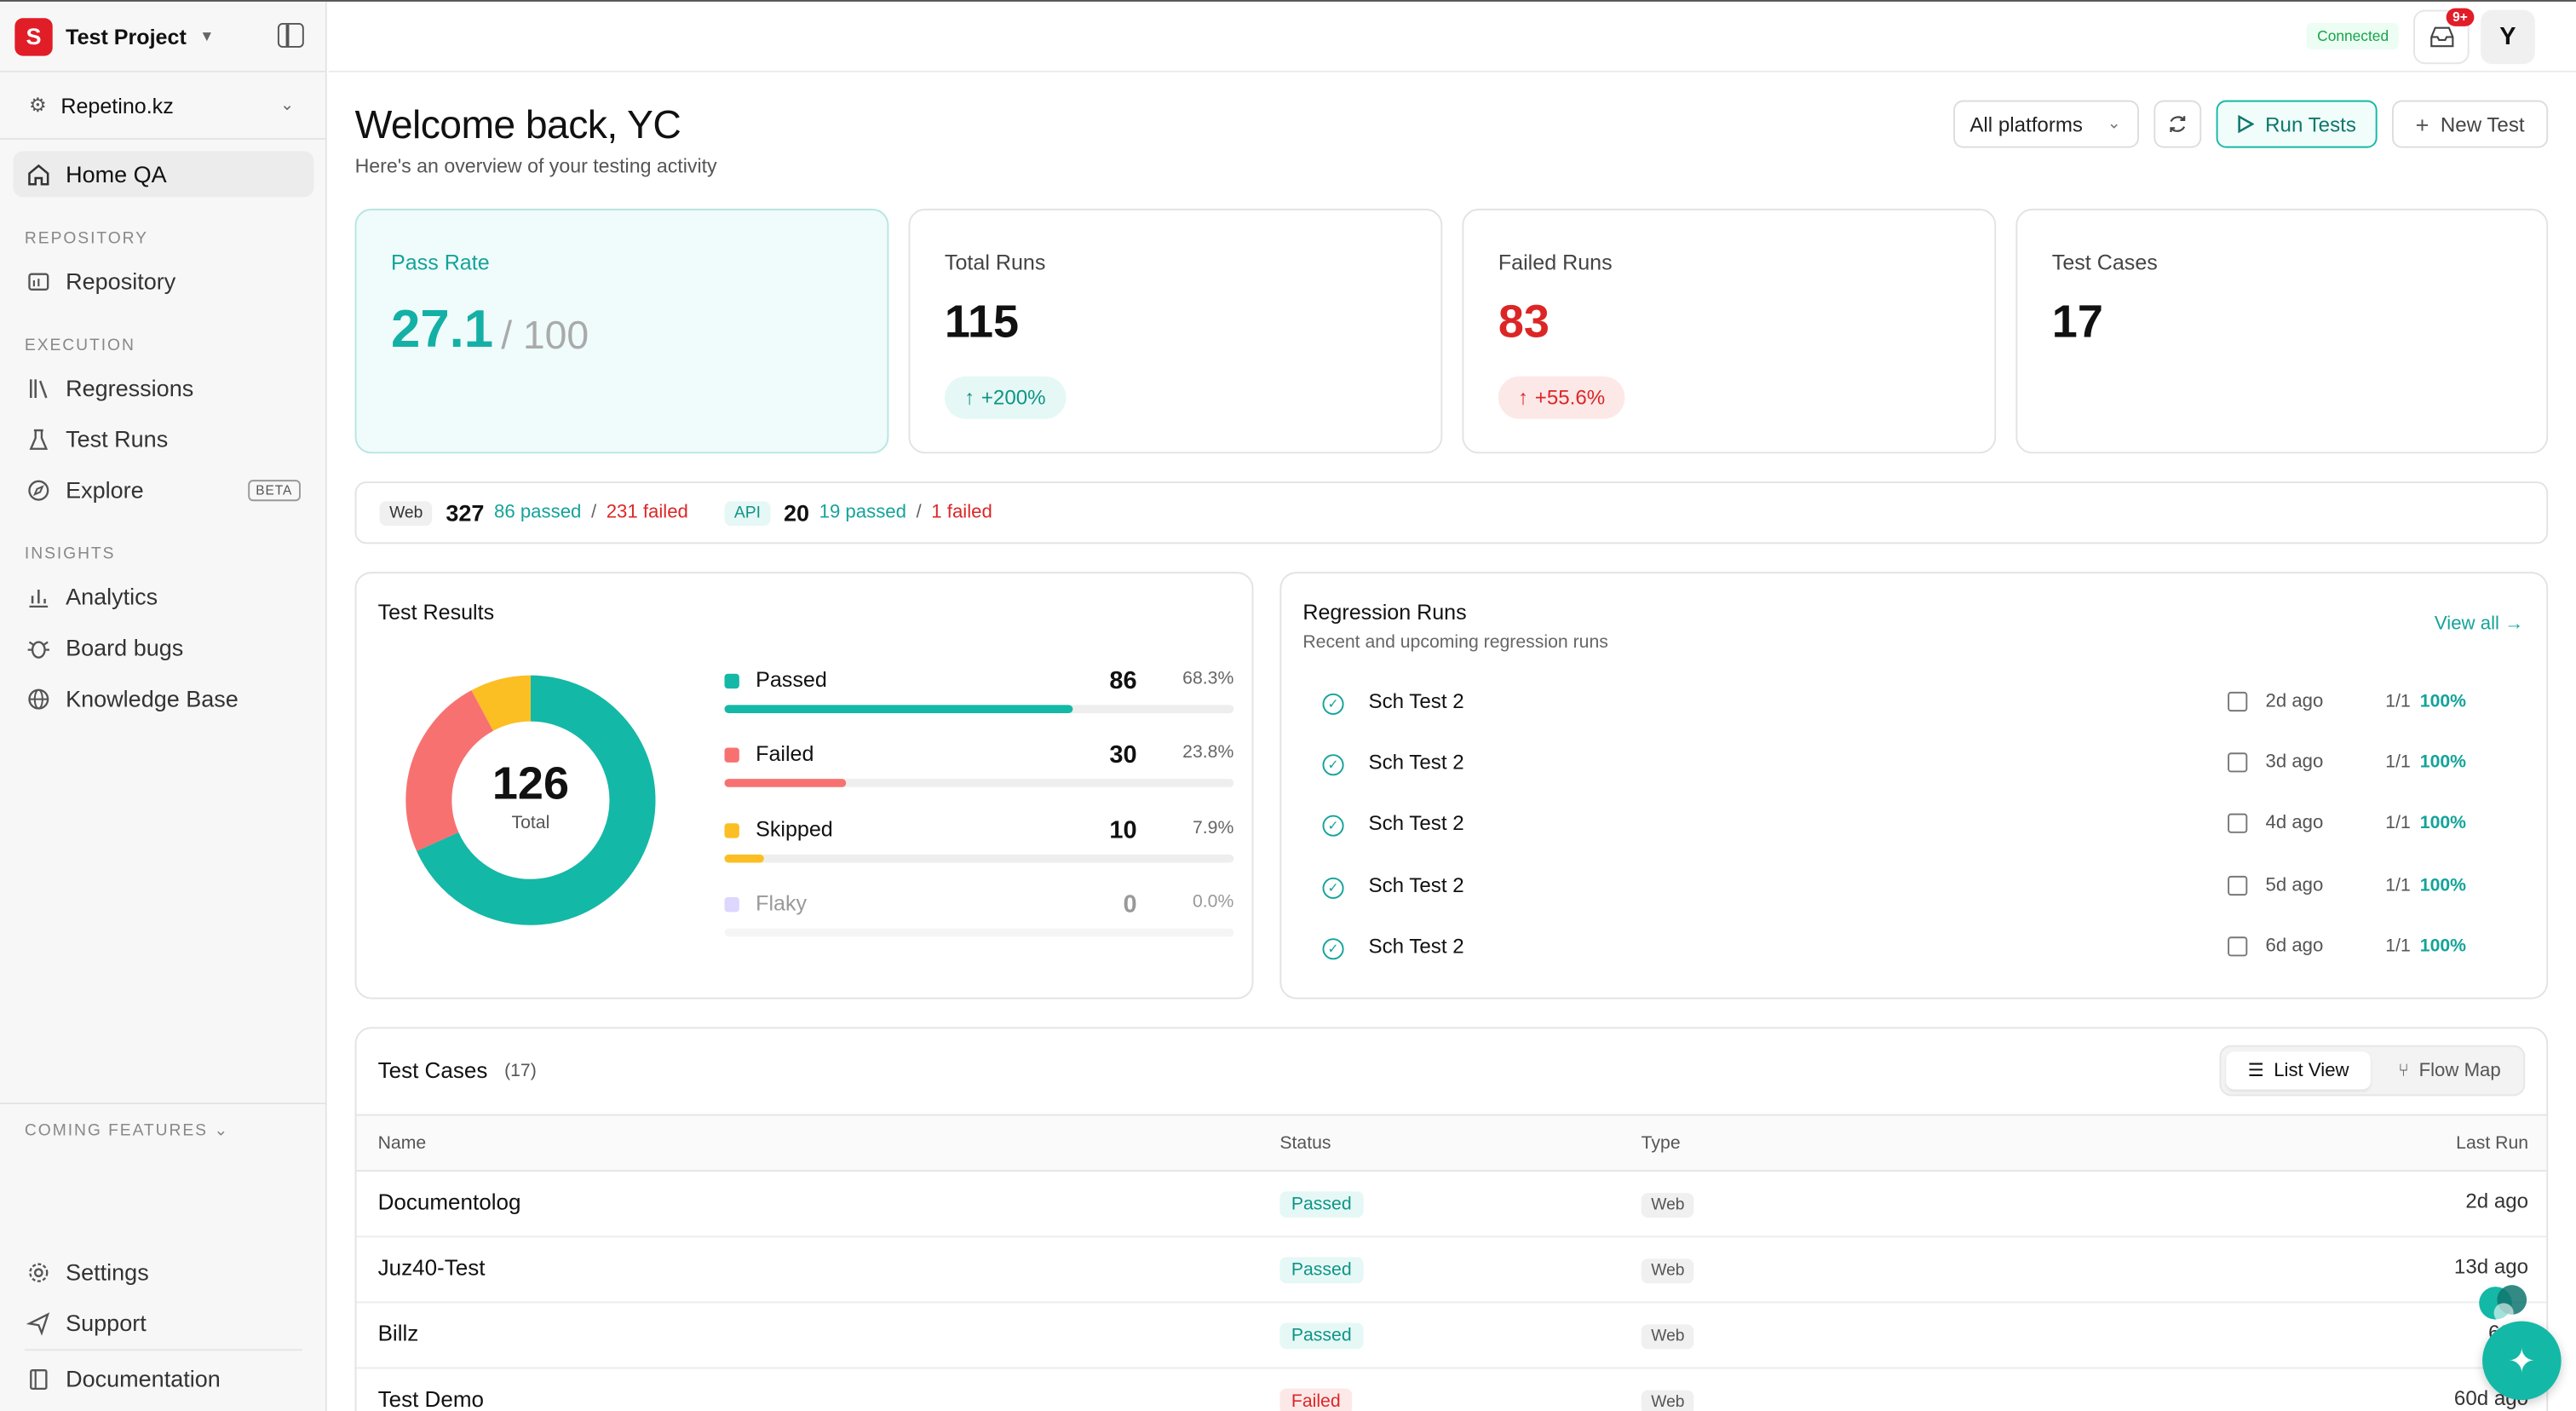 This screenshot has height=1411, width=2576. I want to click on compass-icon, so click(38, 489).